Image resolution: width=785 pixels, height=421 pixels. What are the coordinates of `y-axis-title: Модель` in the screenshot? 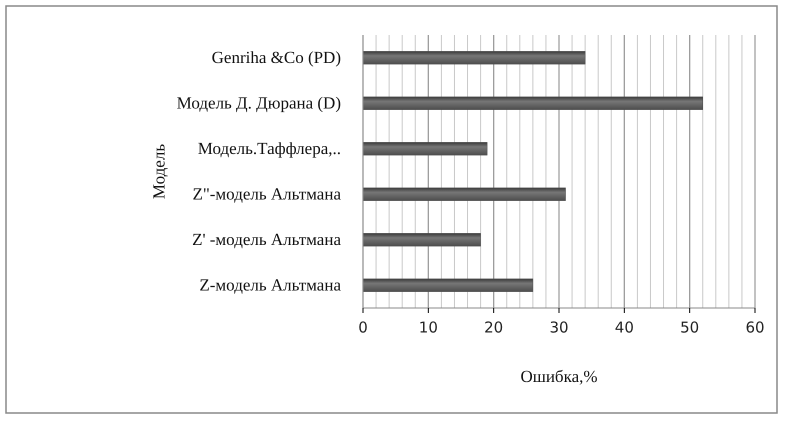 It's located at (159, 172).